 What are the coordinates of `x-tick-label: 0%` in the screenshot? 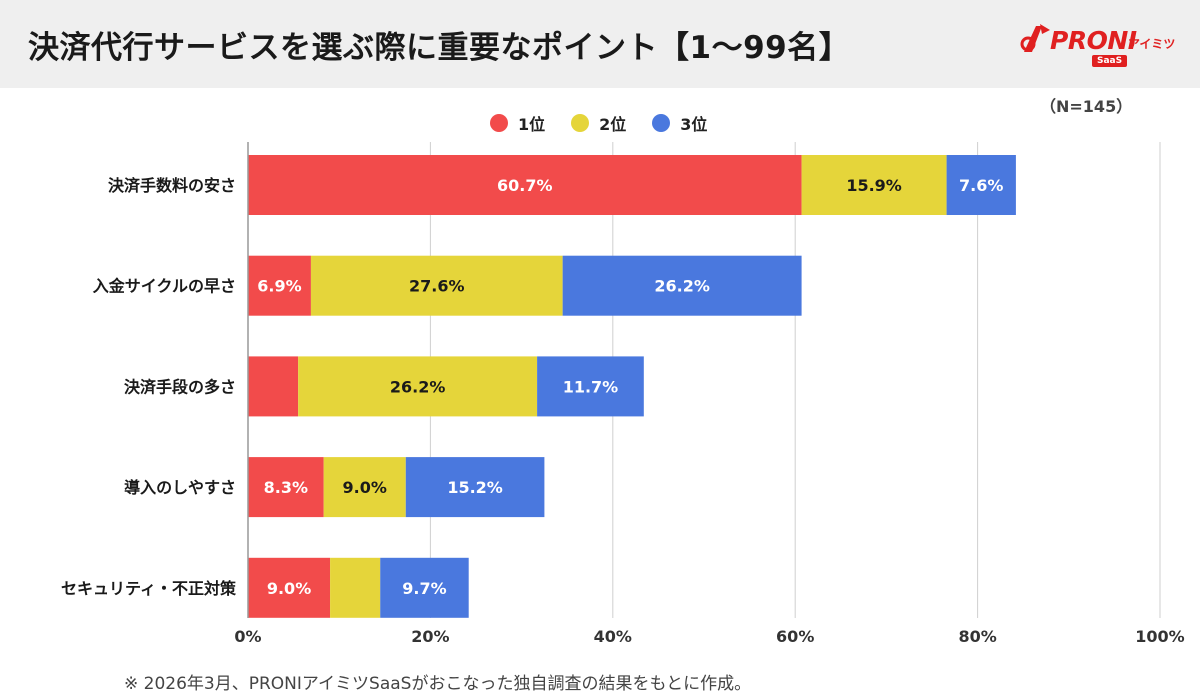 It's located at (247, 636).